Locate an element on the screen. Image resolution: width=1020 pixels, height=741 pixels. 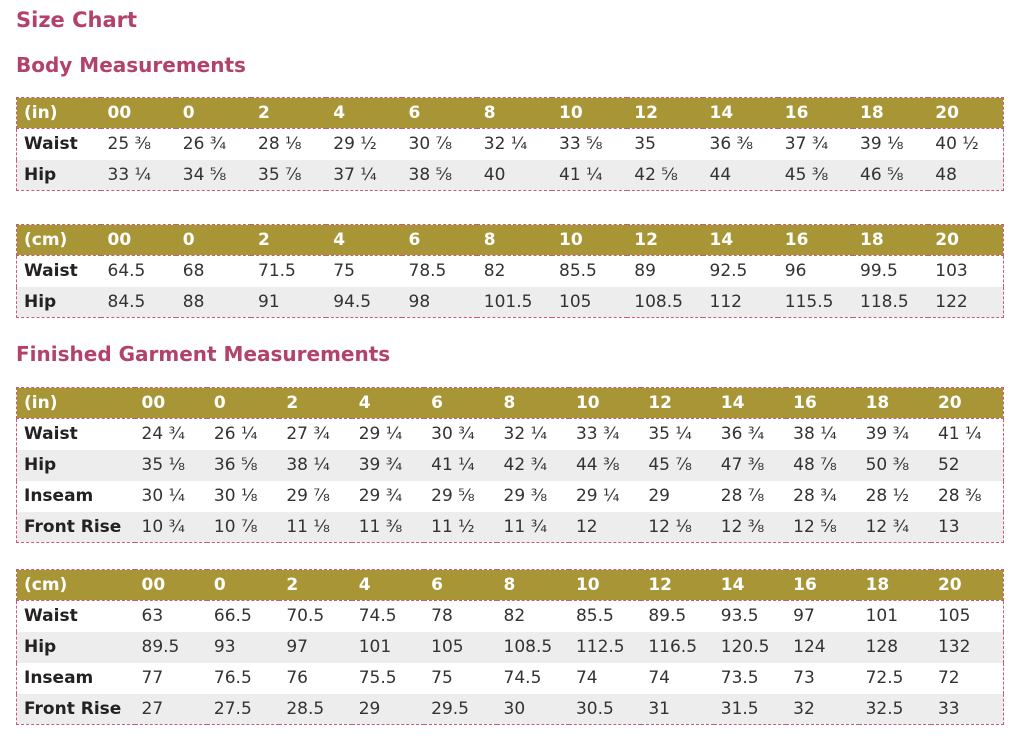
unit-label: (cm) is located at coordinates (75, 585).